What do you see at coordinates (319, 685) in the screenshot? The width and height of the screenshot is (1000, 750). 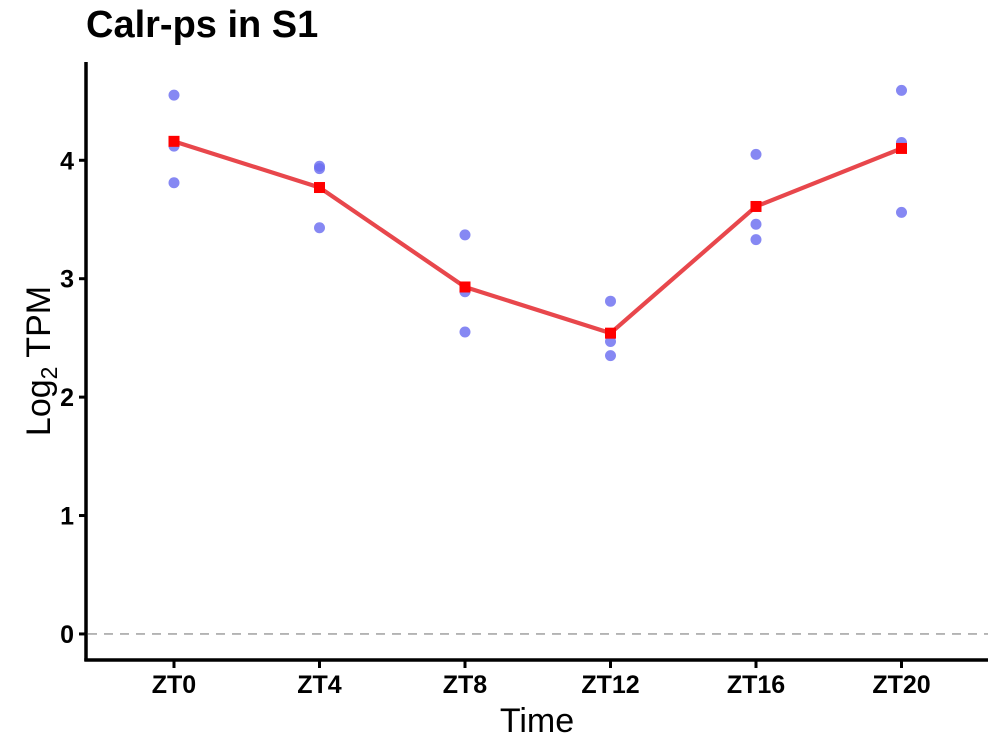 I see `x-tick-label: ZT4` at bounding box center [319, 685].